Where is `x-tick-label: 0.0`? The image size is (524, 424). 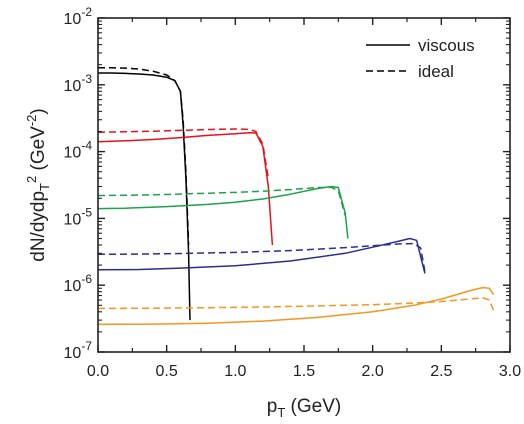
x-tick-label: 0.0 is located at coordinates (98, 371).